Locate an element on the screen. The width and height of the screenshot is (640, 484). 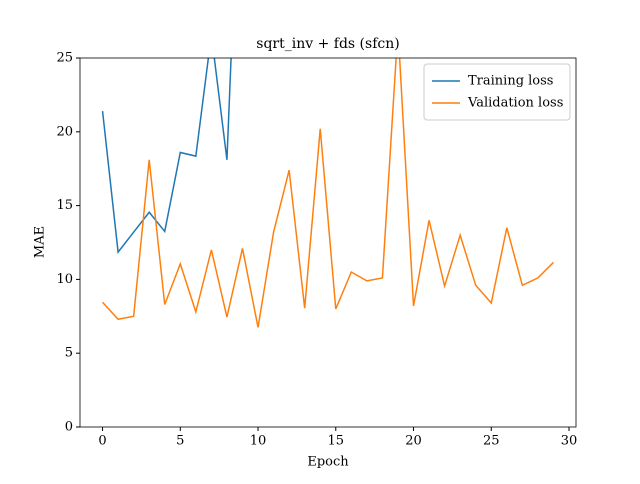
x-tick-label: 5 is located at coordinates (180, 441).